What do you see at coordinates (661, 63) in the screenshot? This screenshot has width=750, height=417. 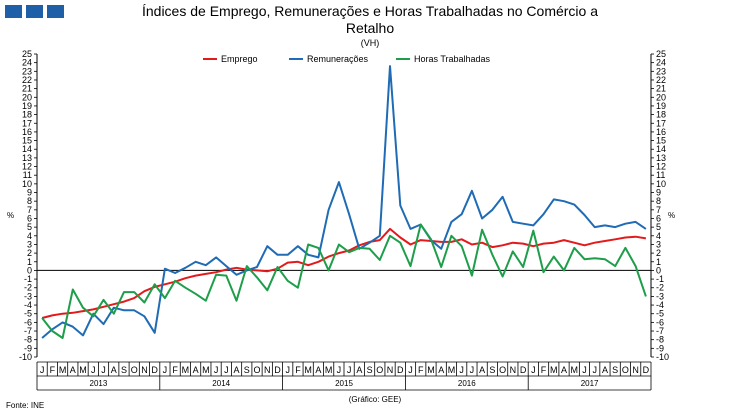 I see `y-tick-label-right: 24` at bounding box center [661, 63].